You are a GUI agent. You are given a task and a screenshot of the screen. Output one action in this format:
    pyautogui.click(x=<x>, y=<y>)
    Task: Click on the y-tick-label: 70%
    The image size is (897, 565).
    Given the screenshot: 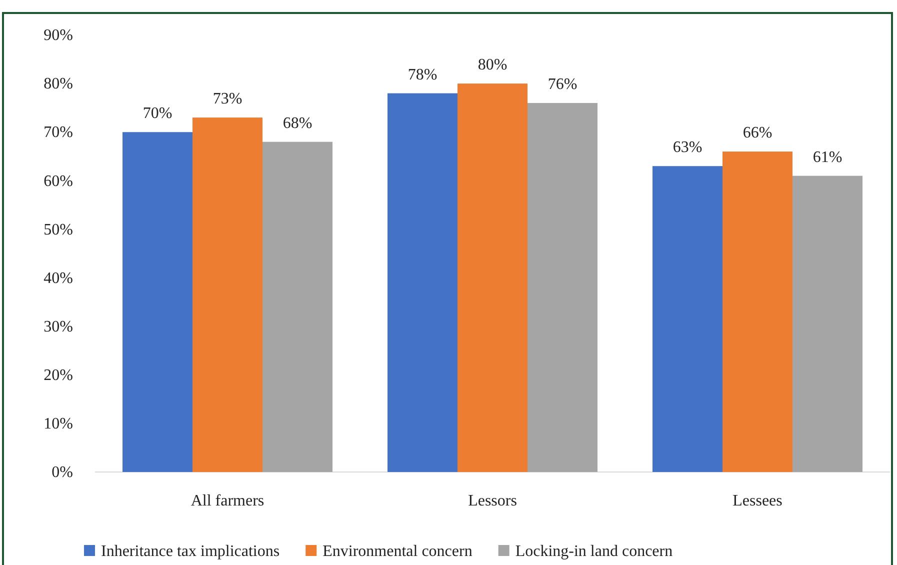 What is the action you would take?
    pyautogui.click(x=58, y=133)
    